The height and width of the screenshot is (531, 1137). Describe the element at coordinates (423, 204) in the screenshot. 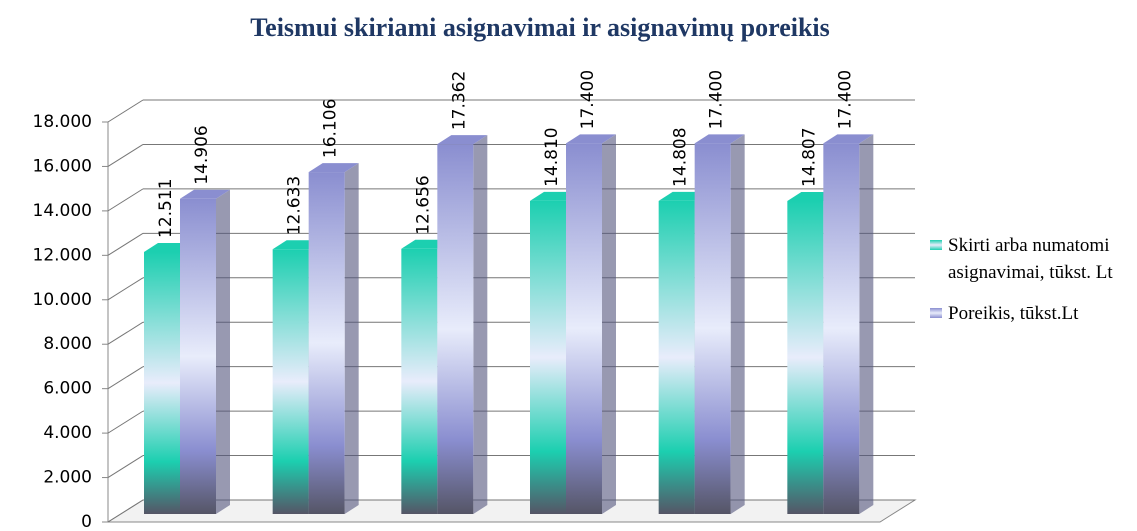

I see `data-label: 12.656` at that location.